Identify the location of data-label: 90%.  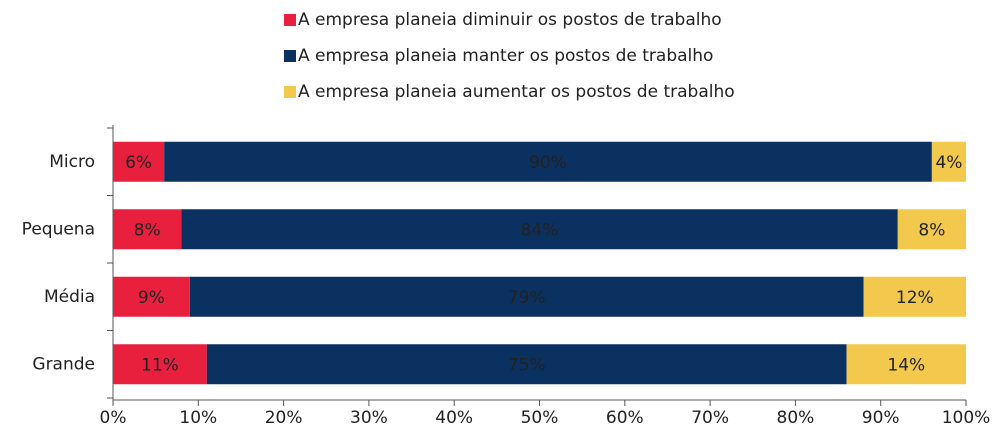
(548, 163).